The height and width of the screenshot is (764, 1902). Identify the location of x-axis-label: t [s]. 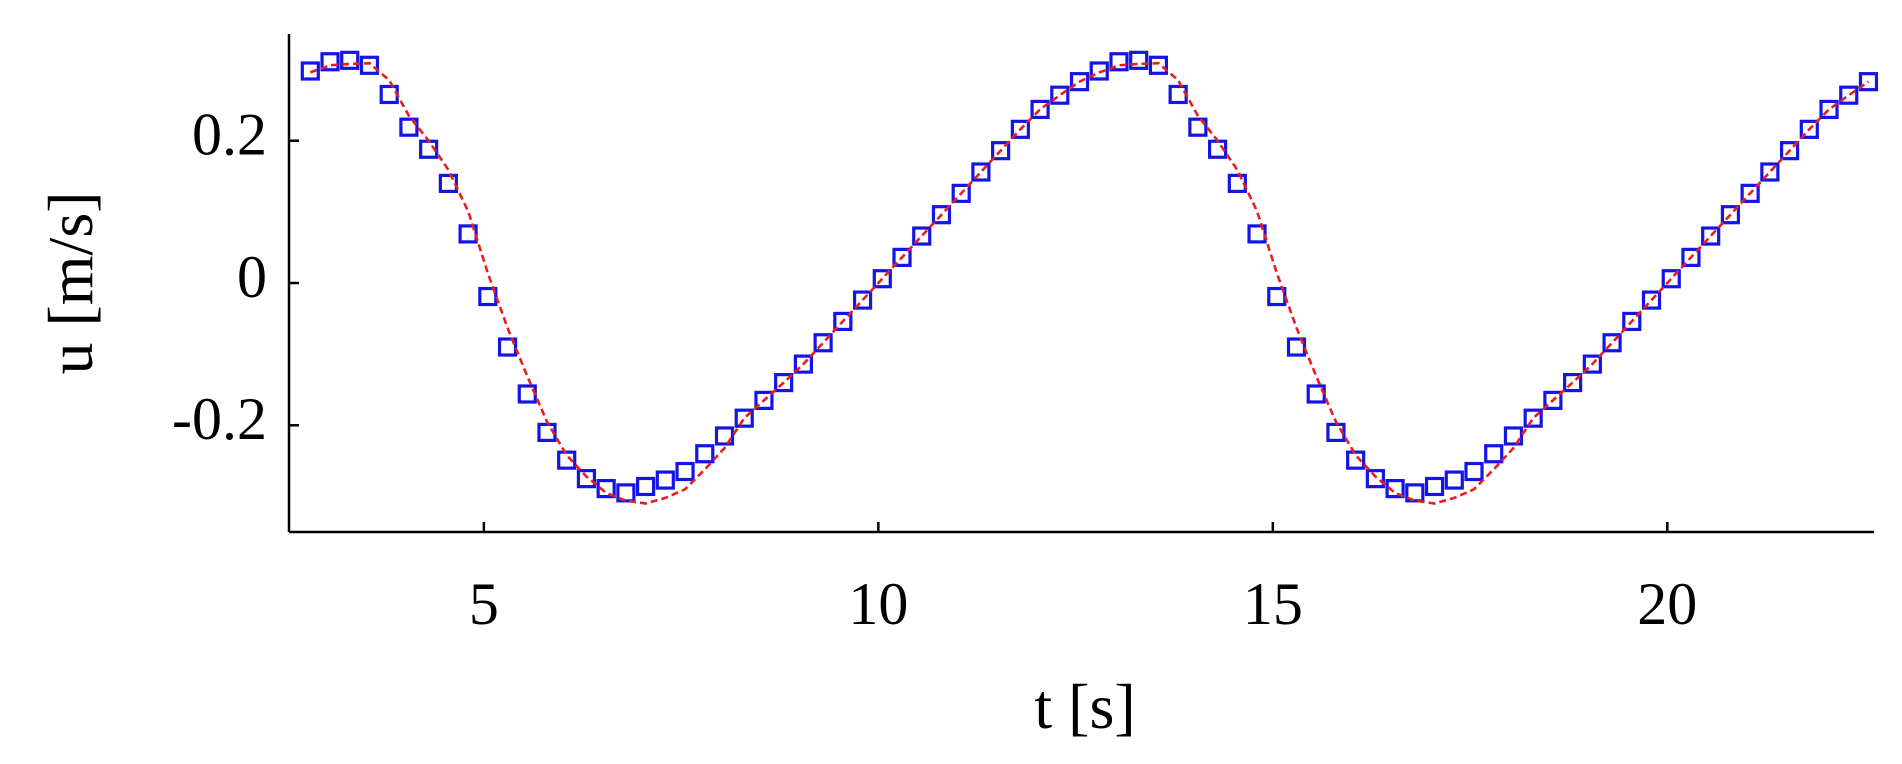
(1084, 706).